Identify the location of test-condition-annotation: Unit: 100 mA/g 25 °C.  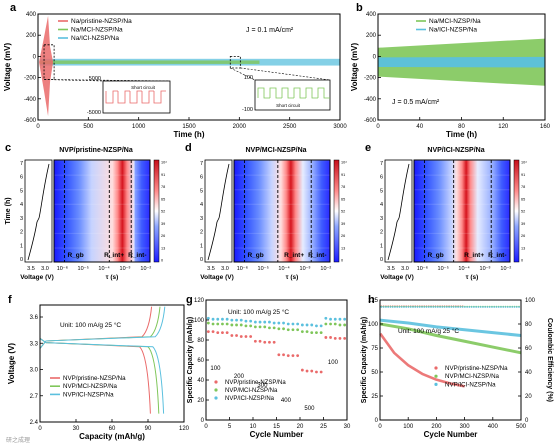
(90, 325).